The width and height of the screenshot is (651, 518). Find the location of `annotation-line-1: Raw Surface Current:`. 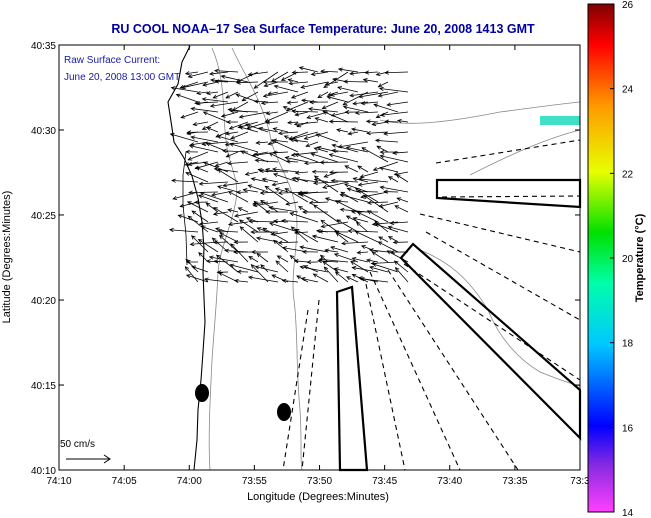

annotation-line-1: Raw Surface Current: is located at coordinates (112, 60).